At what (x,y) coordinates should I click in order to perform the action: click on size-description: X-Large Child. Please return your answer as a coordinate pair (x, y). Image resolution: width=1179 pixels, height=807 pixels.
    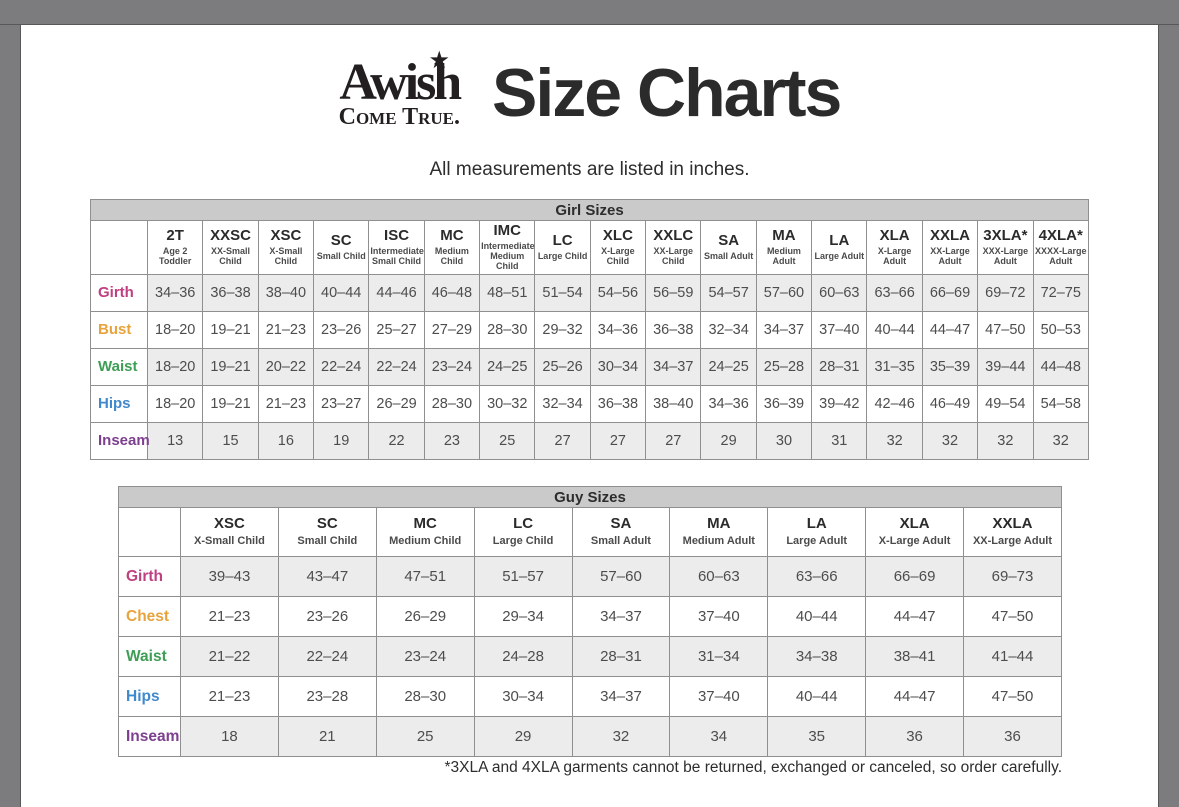
    Looking at the image, I should click on (618, 256).